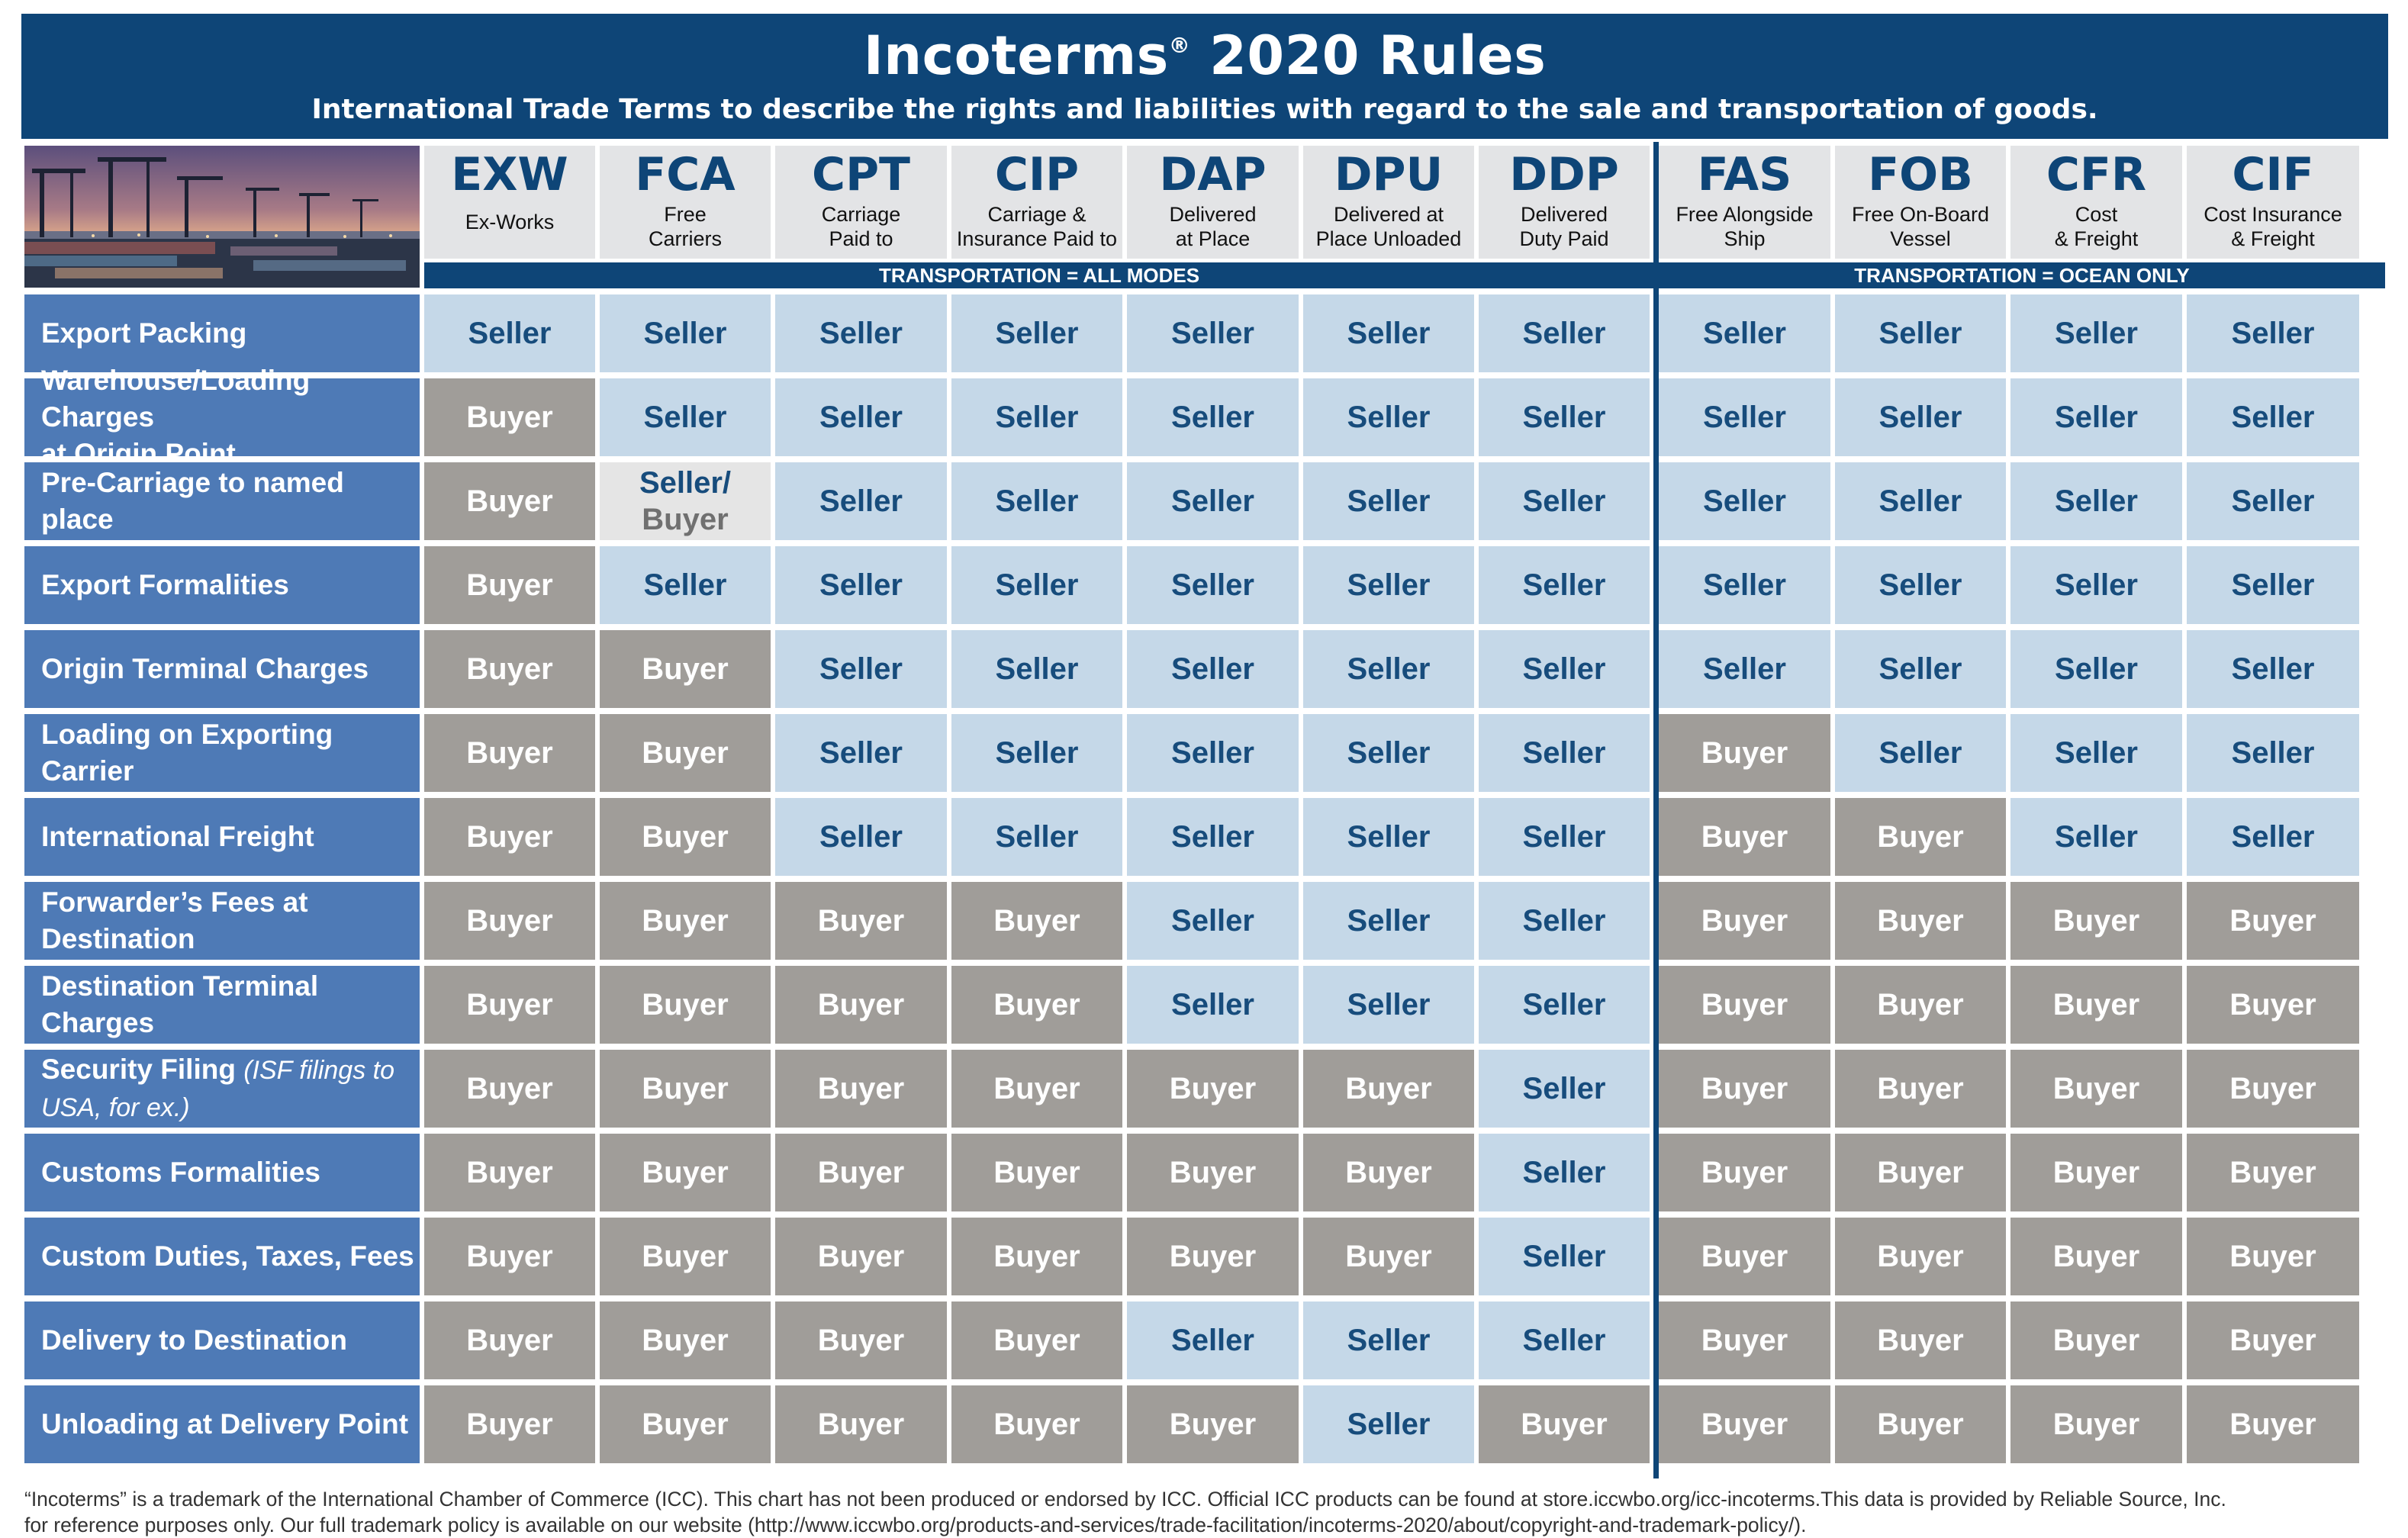  I want to click on mode-bar-ocean-only: TRANSPORTATION = OCEAN ONLY, so click(2022, 275).